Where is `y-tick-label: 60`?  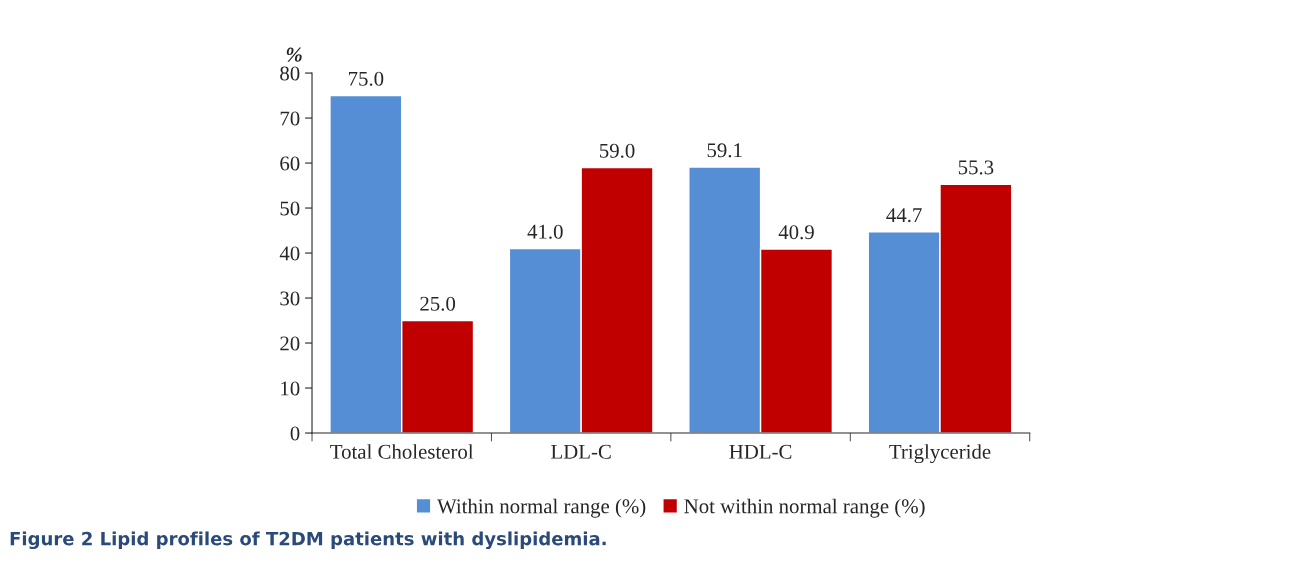
y-tick-label: 60 is located at coordinates (290, 163).